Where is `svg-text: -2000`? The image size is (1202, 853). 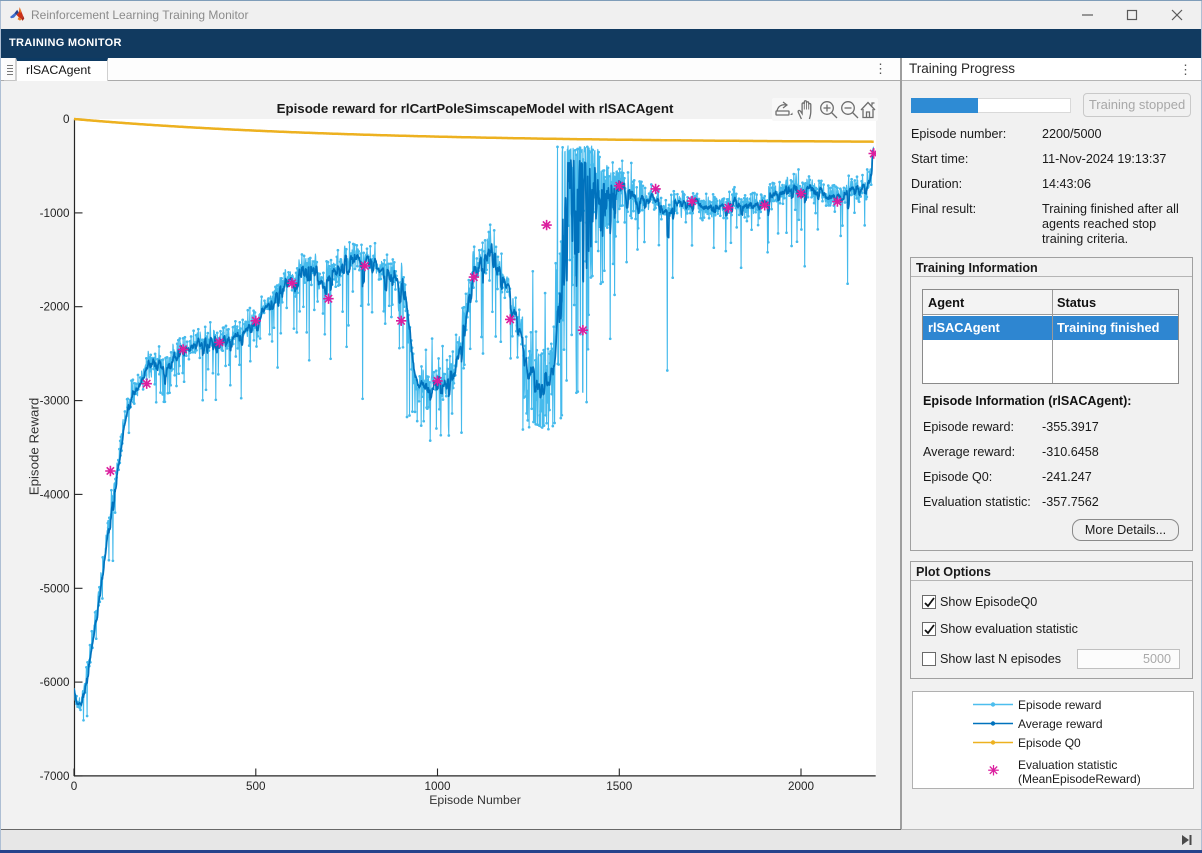 svg-text: -2000 is located at coordinates (55, 307).